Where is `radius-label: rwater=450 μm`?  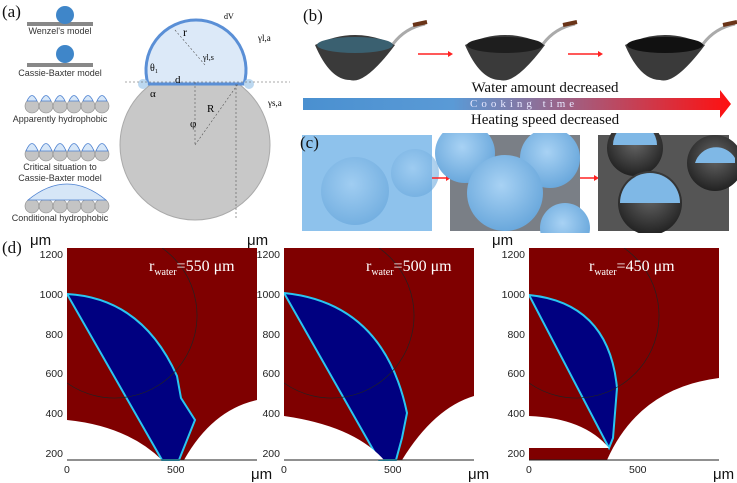 radius-label: rwater=450 μm is located at coordinates (632, 268).